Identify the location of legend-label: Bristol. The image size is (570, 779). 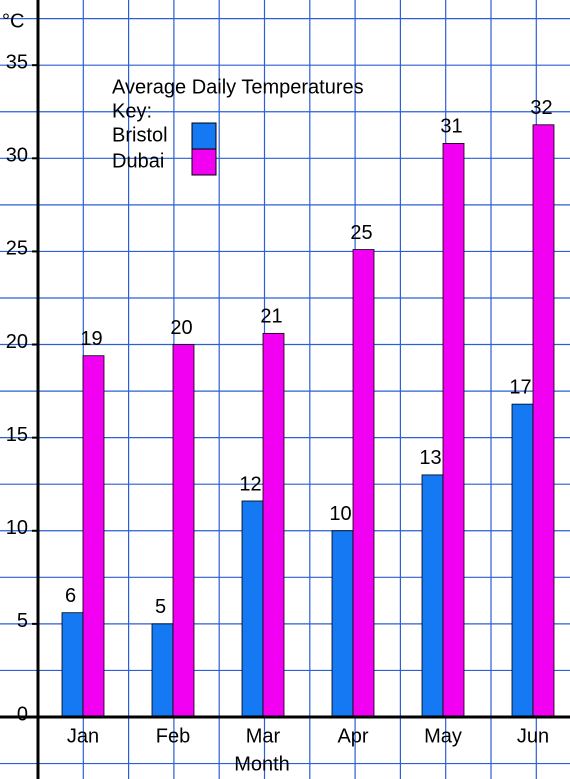
(140, 135).